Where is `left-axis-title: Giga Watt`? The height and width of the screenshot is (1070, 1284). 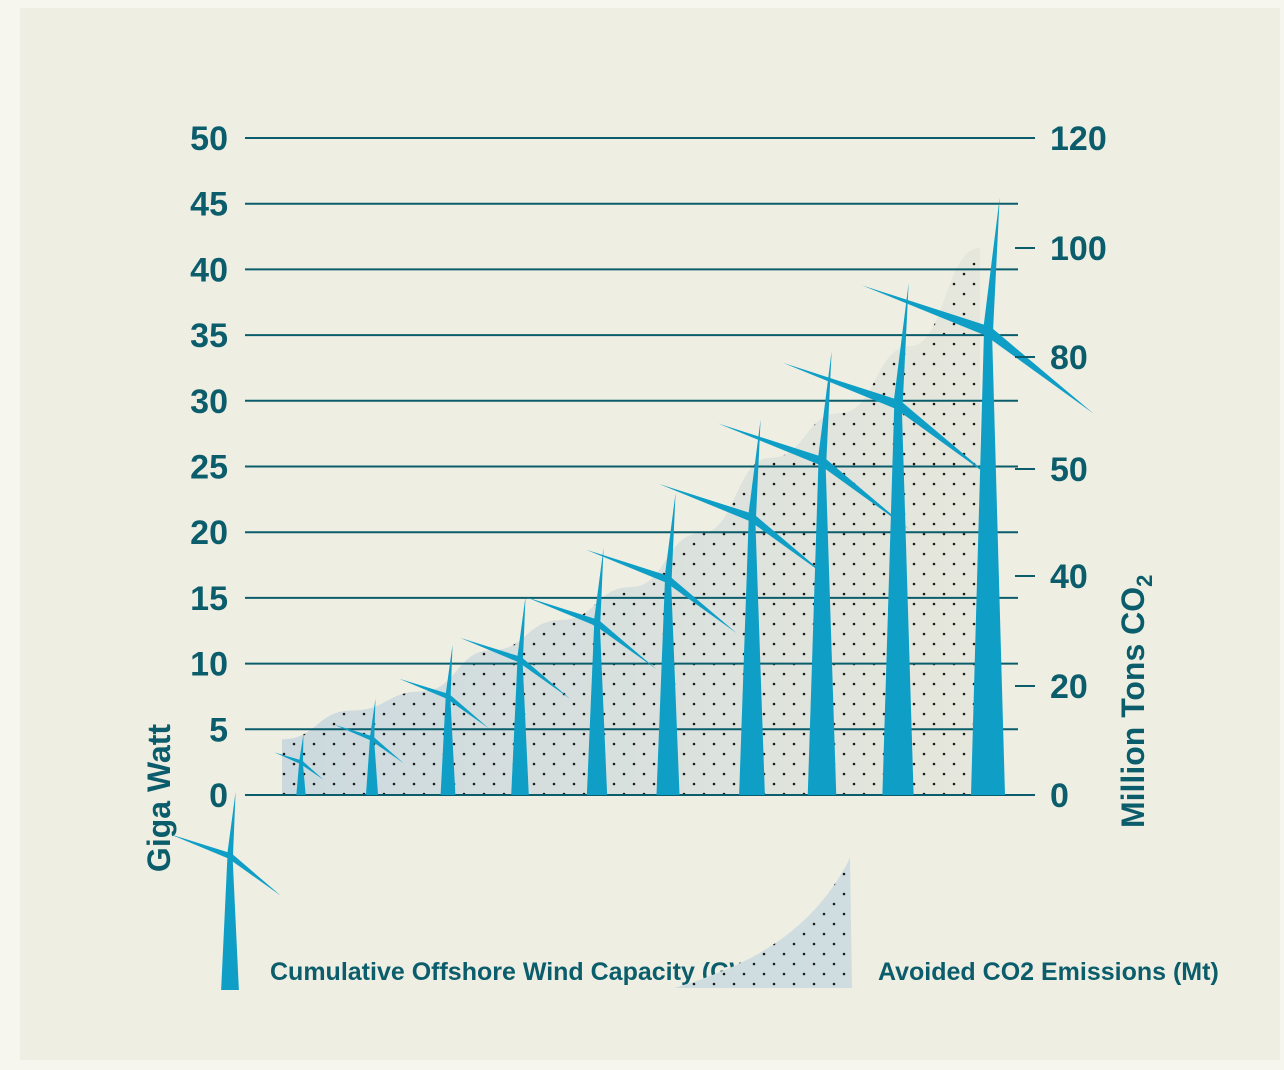
left-axis-title: Giga Watt is located at coordinates (159, 798).